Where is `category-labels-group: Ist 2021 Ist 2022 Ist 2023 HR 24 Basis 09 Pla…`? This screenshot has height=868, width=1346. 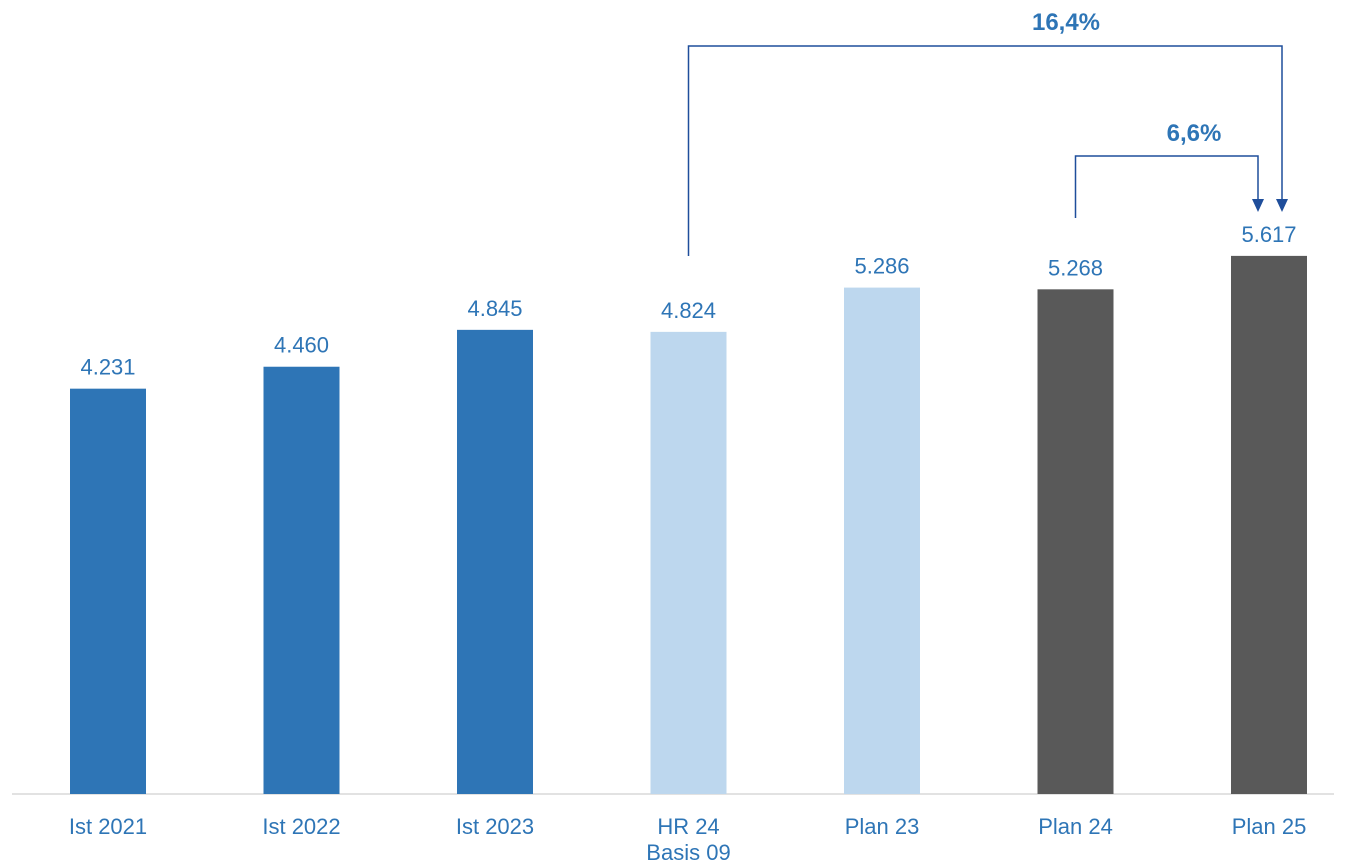
category-labels-group: Ist 2021 Ist 2022 Ist 2023 HR 24 Basis 09 Pla… is located at coordinates (687, 839).